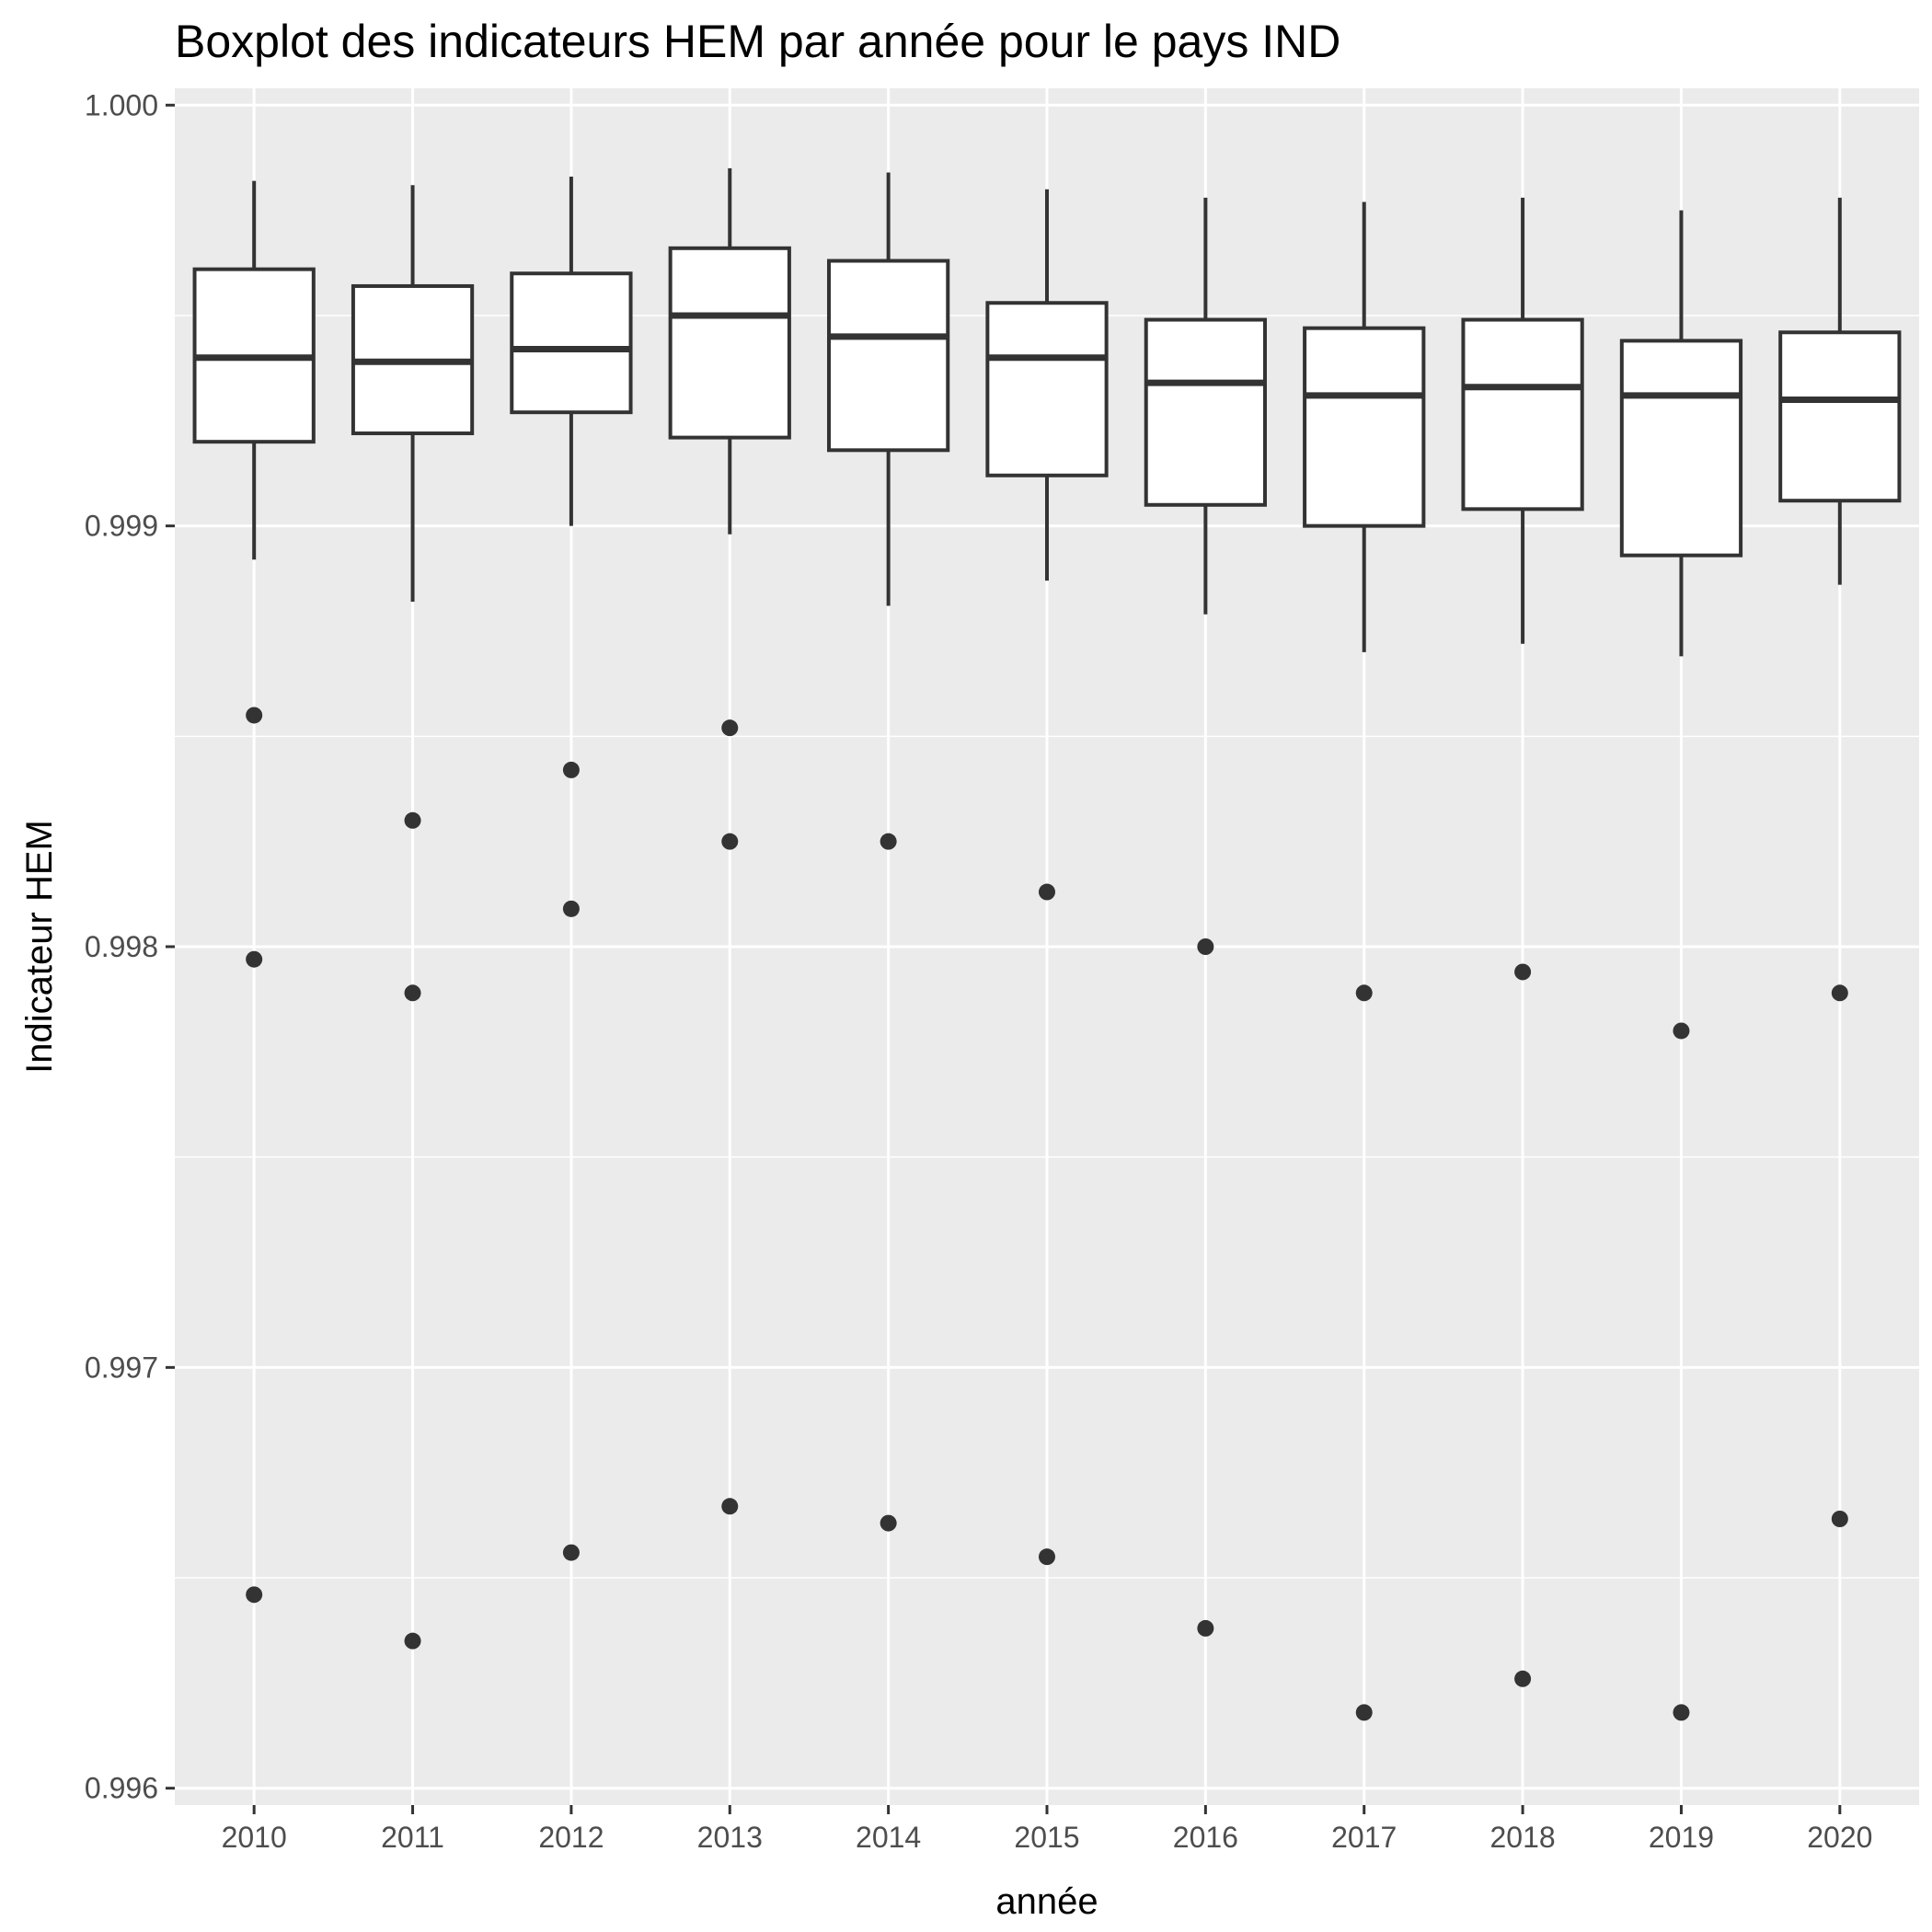  I want to click on x-tick-label: 2012, so click(571, 1837).